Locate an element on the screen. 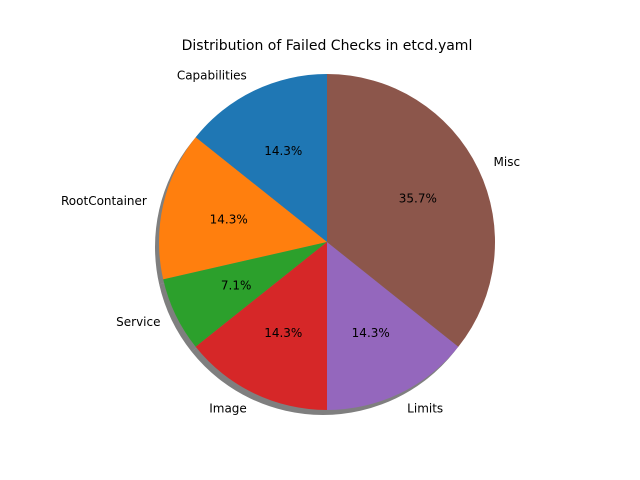 This screenshot has height=480, width=640. pct-label-limits: 14.3% is located at coordinates (371, 333).